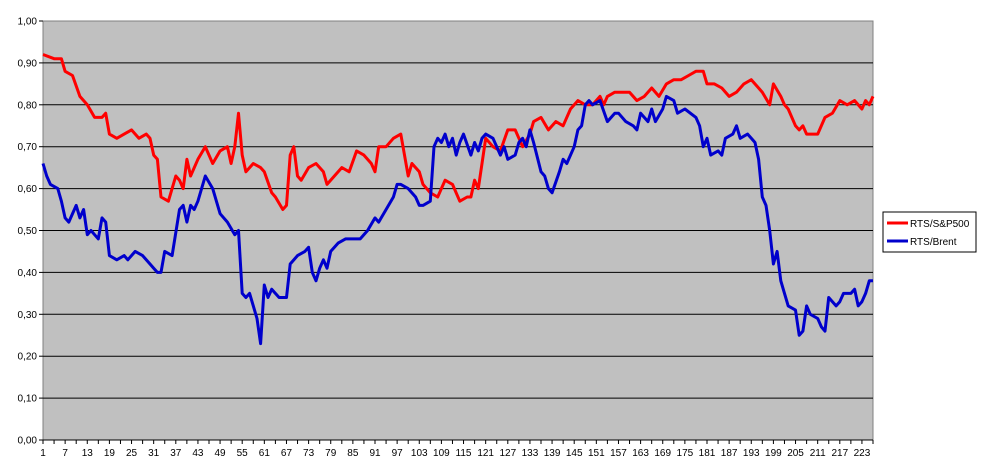 Image resolution: width=985 pixels, height=475 pixels. Describe the element at coordinates (28, 63) in the screenshot. I see `y-tick-label: 0,90` at that location.